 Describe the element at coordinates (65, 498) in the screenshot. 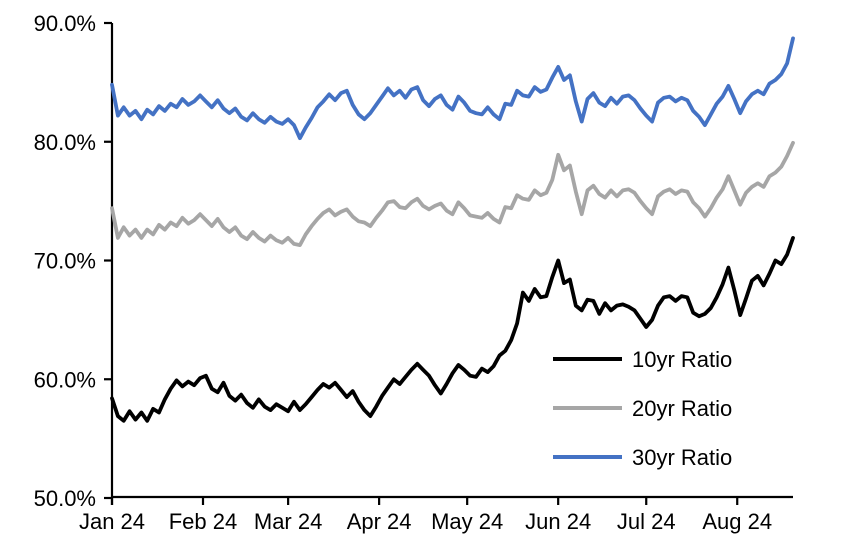

I see `y-tick-label: 50.0%` at that location.